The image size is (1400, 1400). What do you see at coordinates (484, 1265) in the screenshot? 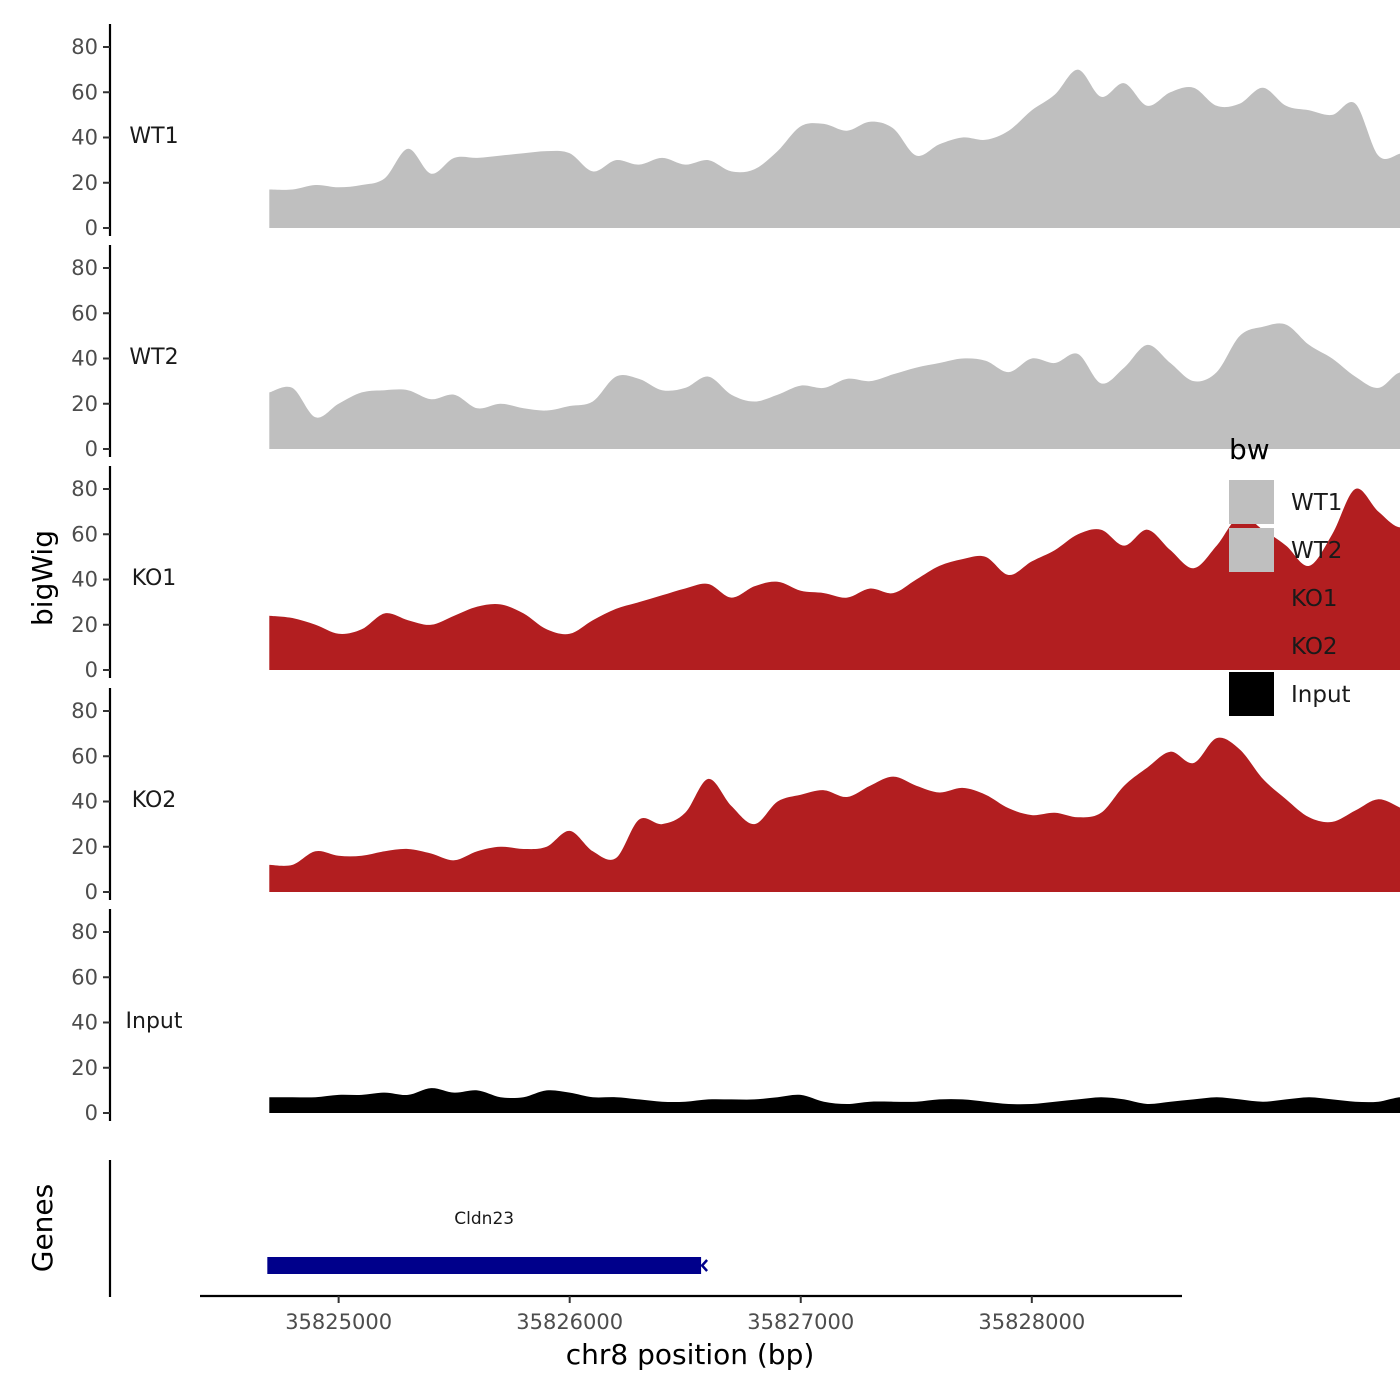
I see `gene-body-cldn23` at bounding box center [484, 1265].